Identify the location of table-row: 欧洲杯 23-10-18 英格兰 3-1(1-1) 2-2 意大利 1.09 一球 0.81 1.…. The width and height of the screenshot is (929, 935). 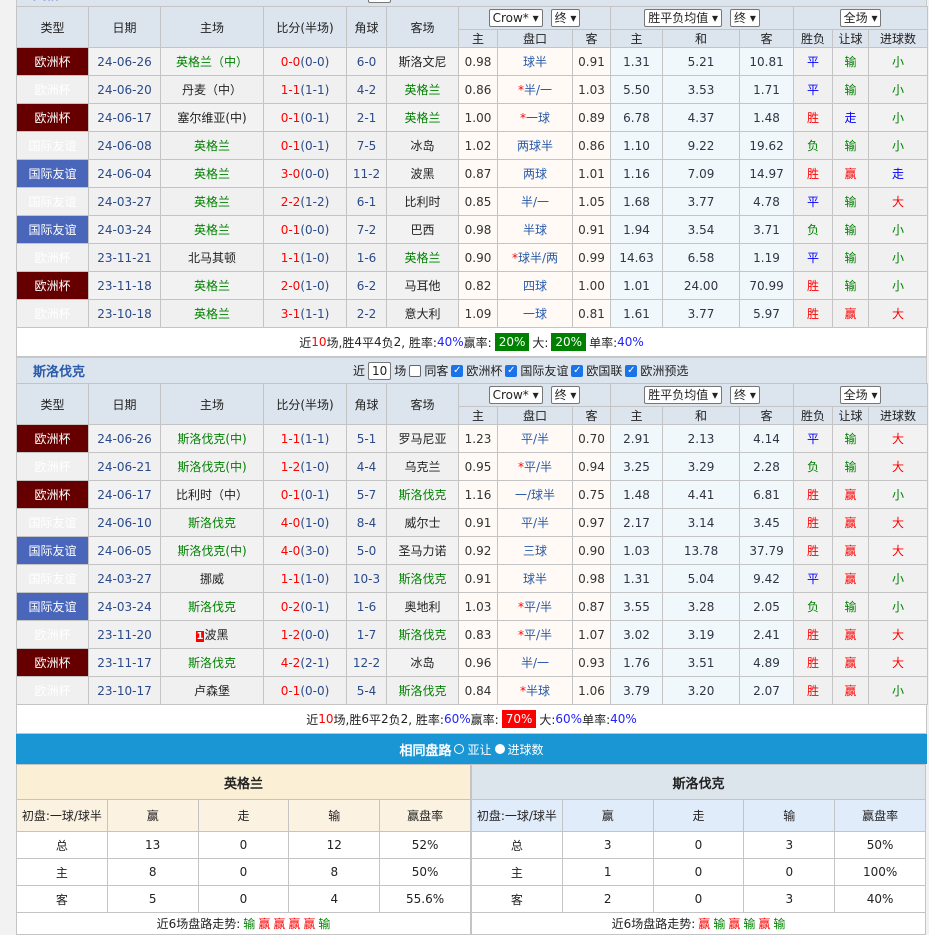
(472, 313).